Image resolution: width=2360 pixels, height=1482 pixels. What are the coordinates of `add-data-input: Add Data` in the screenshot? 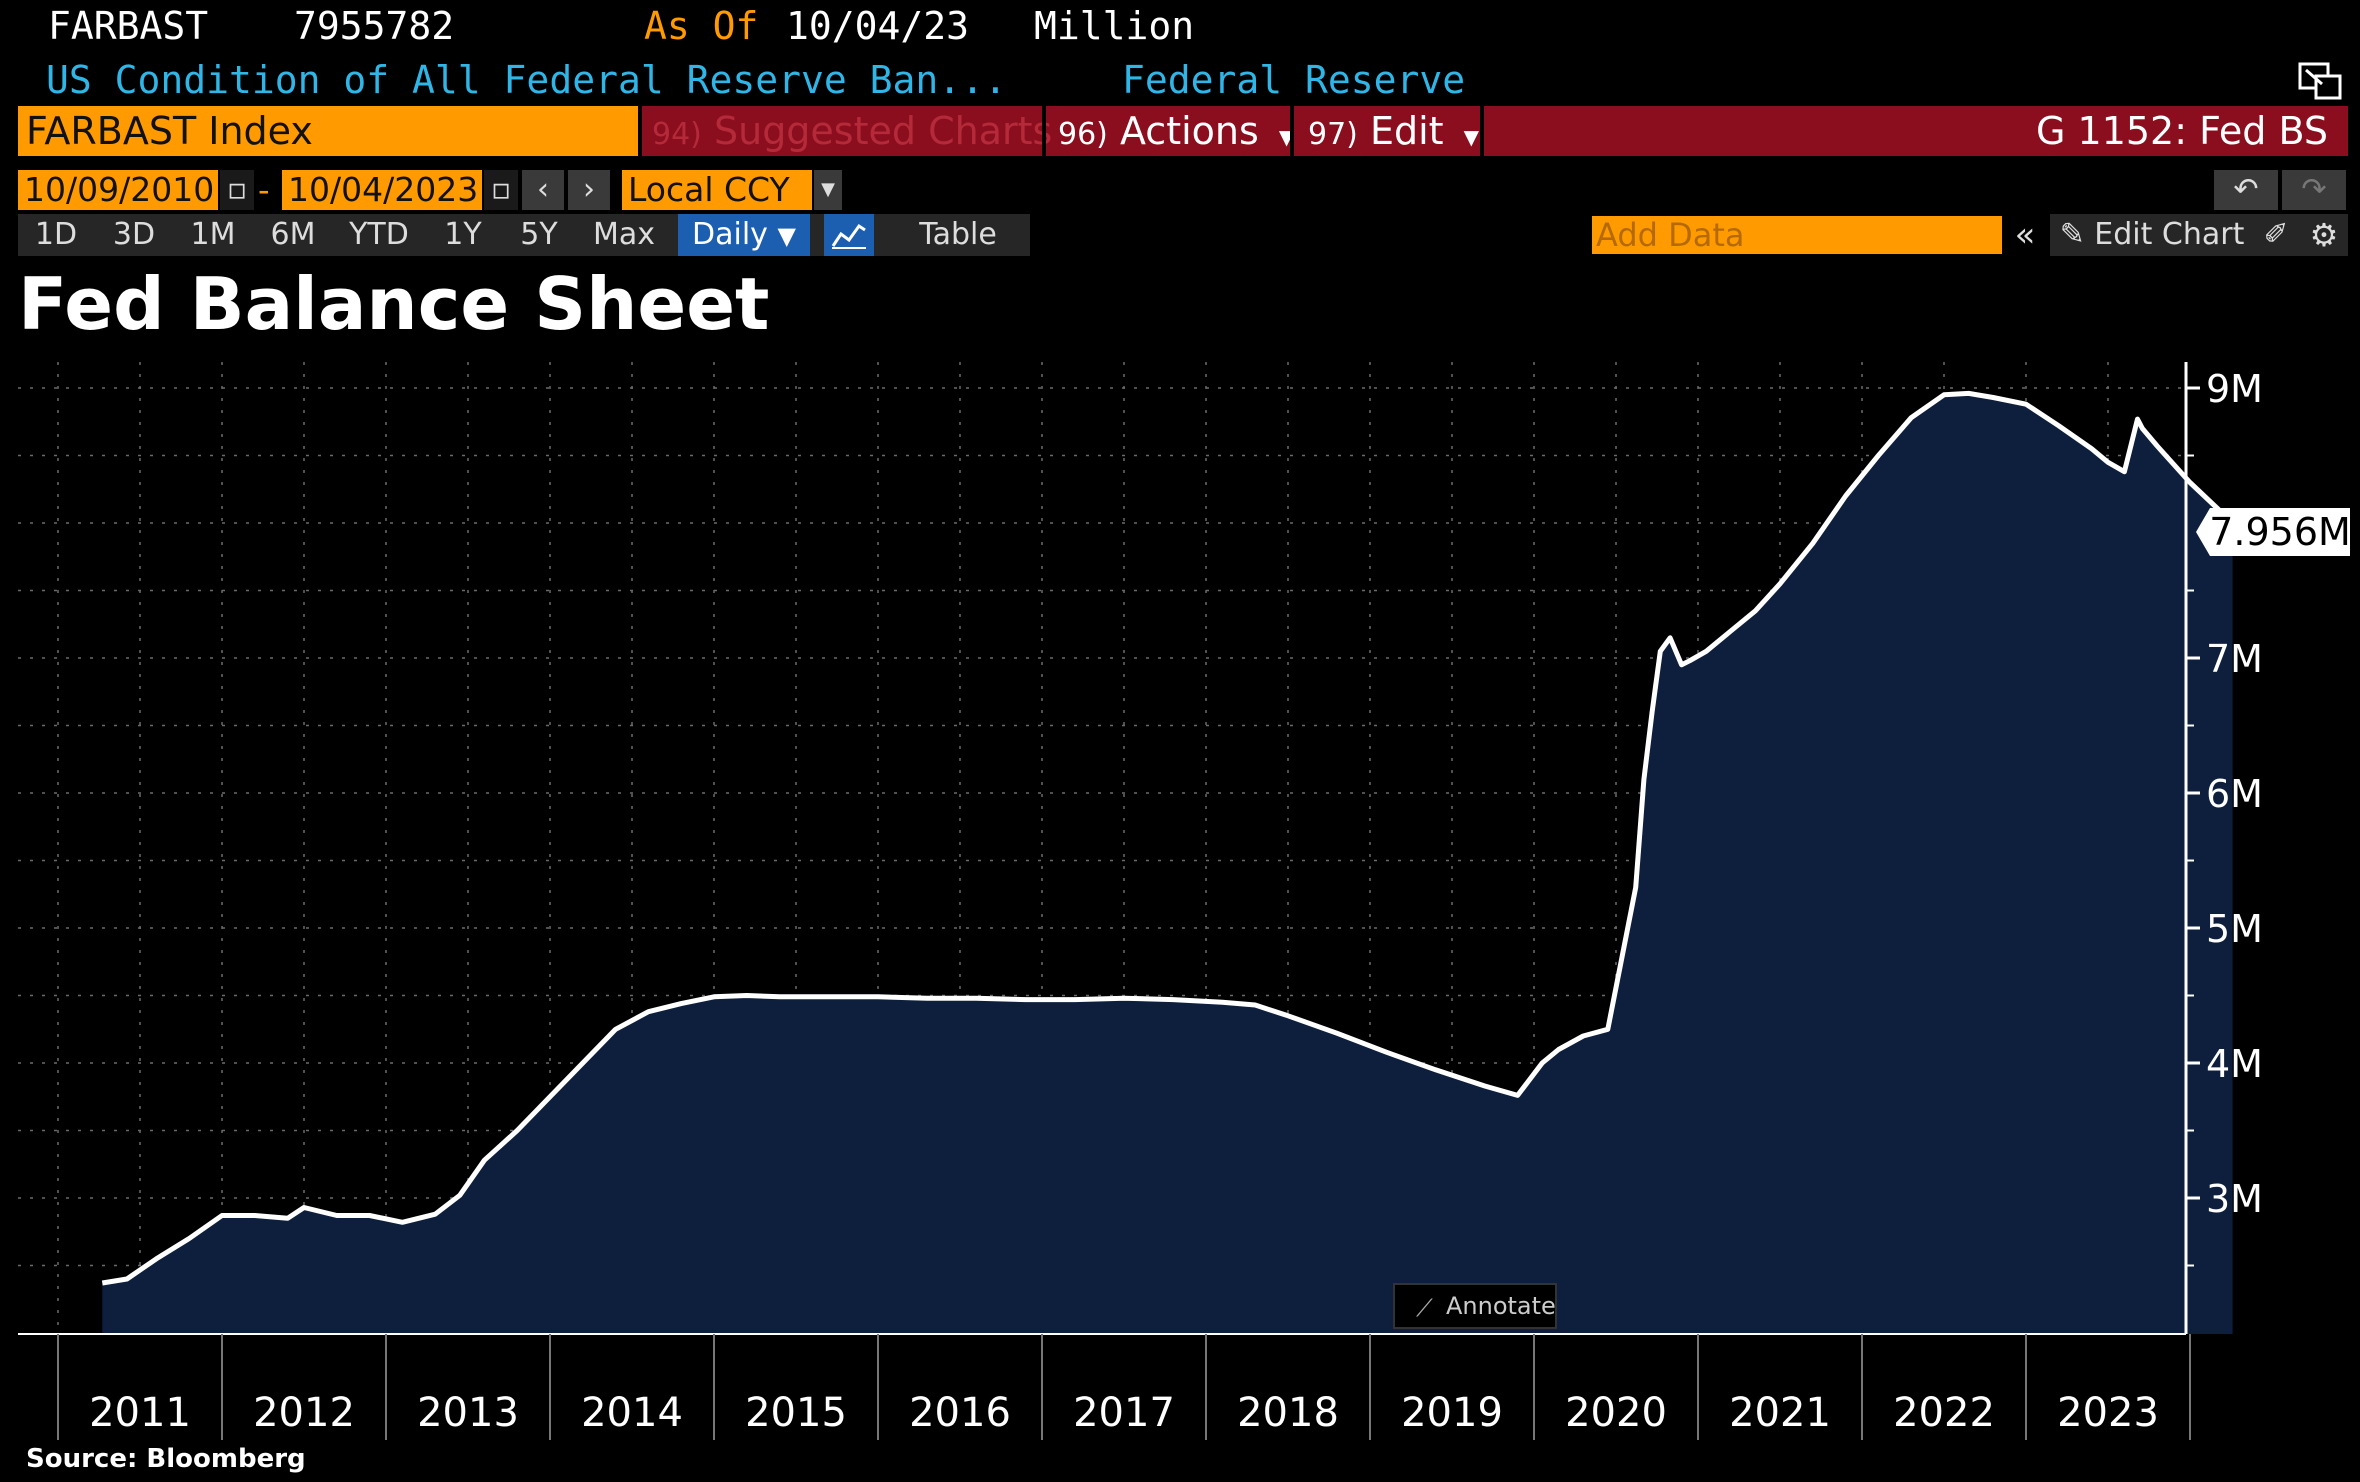 It's located at (1797, 235).